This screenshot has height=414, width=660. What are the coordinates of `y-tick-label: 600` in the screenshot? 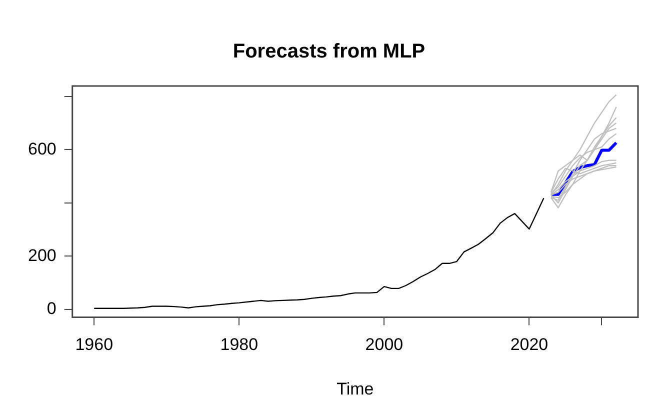 It's located at (42, 148).